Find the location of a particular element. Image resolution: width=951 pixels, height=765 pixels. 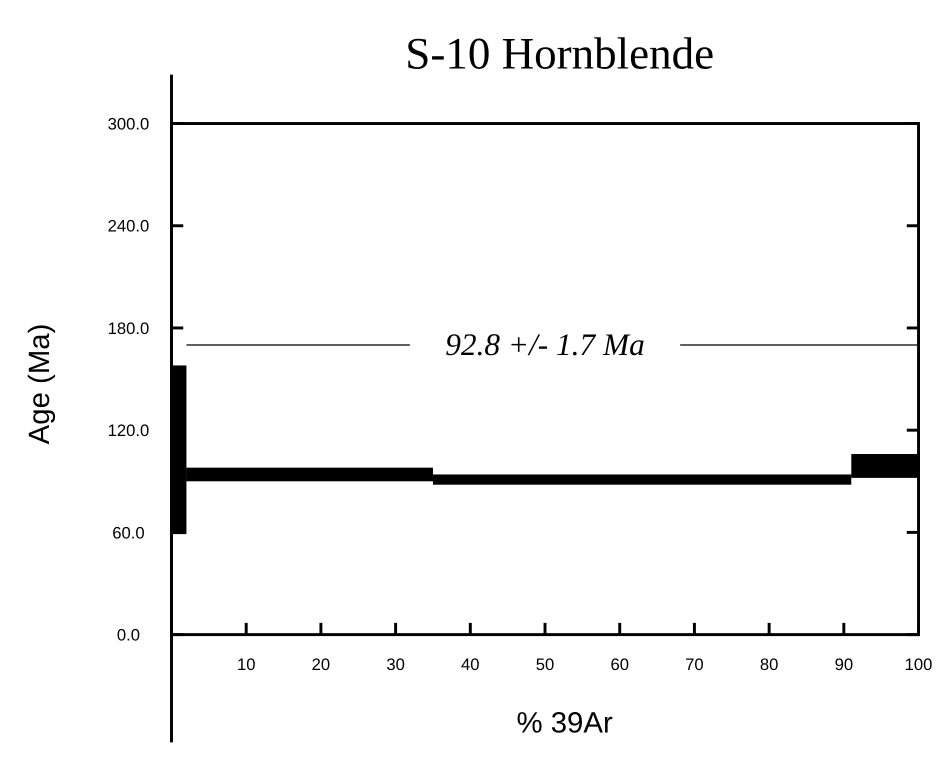

x-tick-label: 100 is located at coordinates (918, 664).